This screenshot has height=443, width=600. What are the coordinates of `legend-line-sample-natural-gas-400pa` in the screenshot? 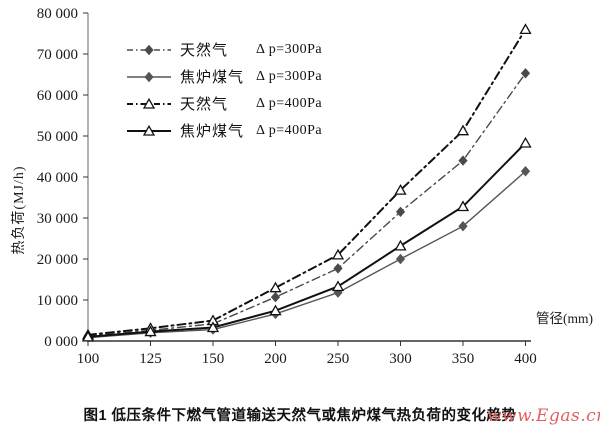 It's located at (149, 103).